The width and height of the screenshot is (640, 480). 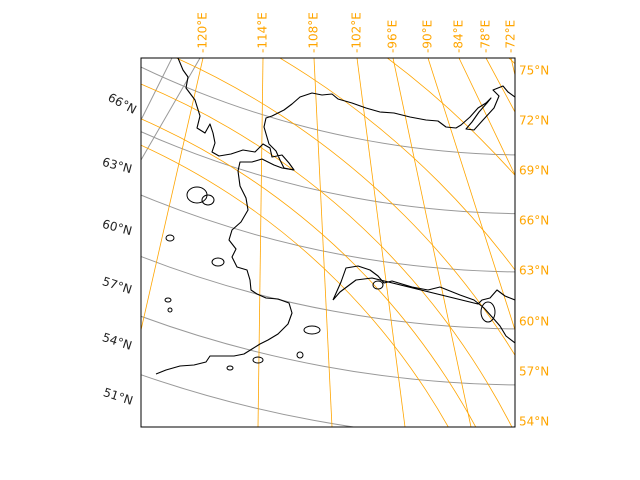 What do you see at coordinates (511, 36) in the screenshot?
I see `secondary-lon-label--72: -72°E` at bounding box center [511, 36].